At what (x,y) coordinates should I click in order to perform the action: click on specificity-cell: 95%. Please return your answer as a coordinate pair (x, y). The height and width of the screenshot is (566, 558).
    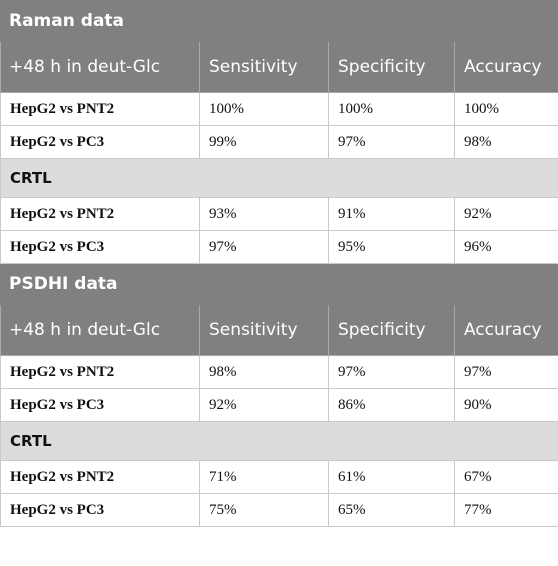
    Looking at the image, I should click on (391, 247).